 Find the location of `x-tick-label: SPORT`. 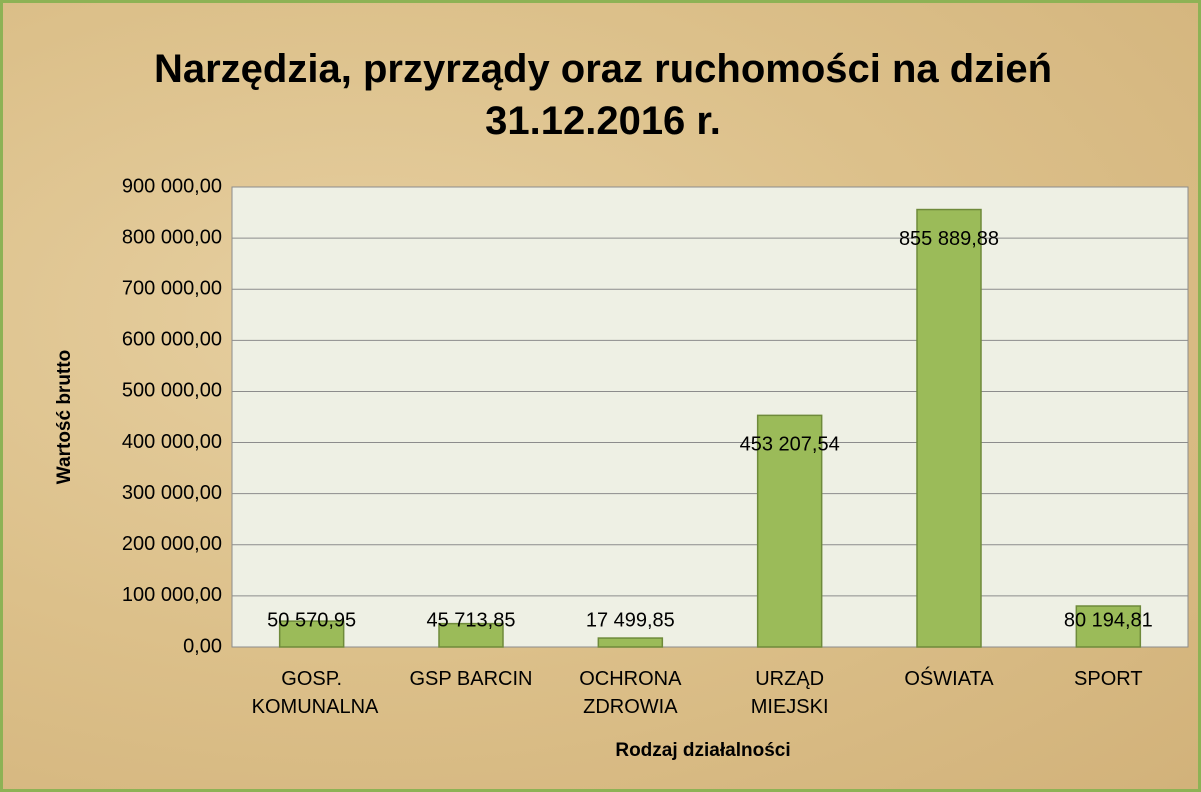

x-tick-label: SPORT is located at coordinates (1108, 679).